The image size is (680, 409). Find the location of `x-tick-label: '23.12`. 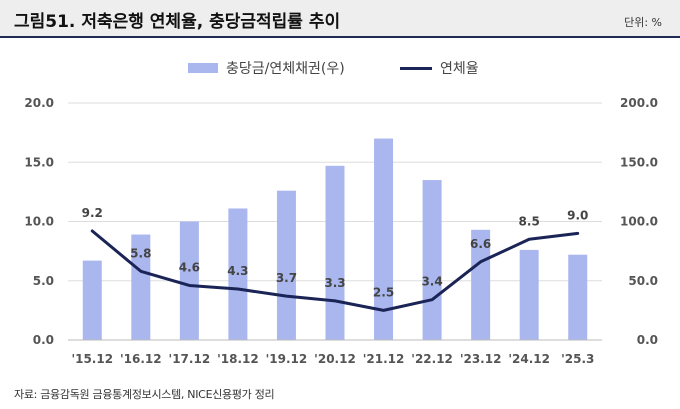

x-tick-label: '23.12 is located at coordinates (481, 359).